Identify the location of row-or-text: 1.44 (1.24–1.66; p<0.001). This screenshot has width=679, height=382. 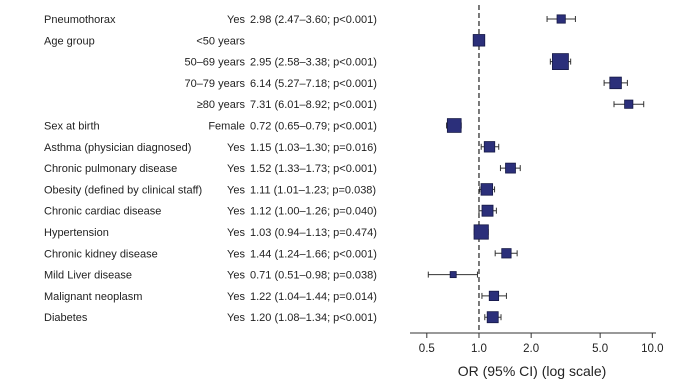
(313, 254).